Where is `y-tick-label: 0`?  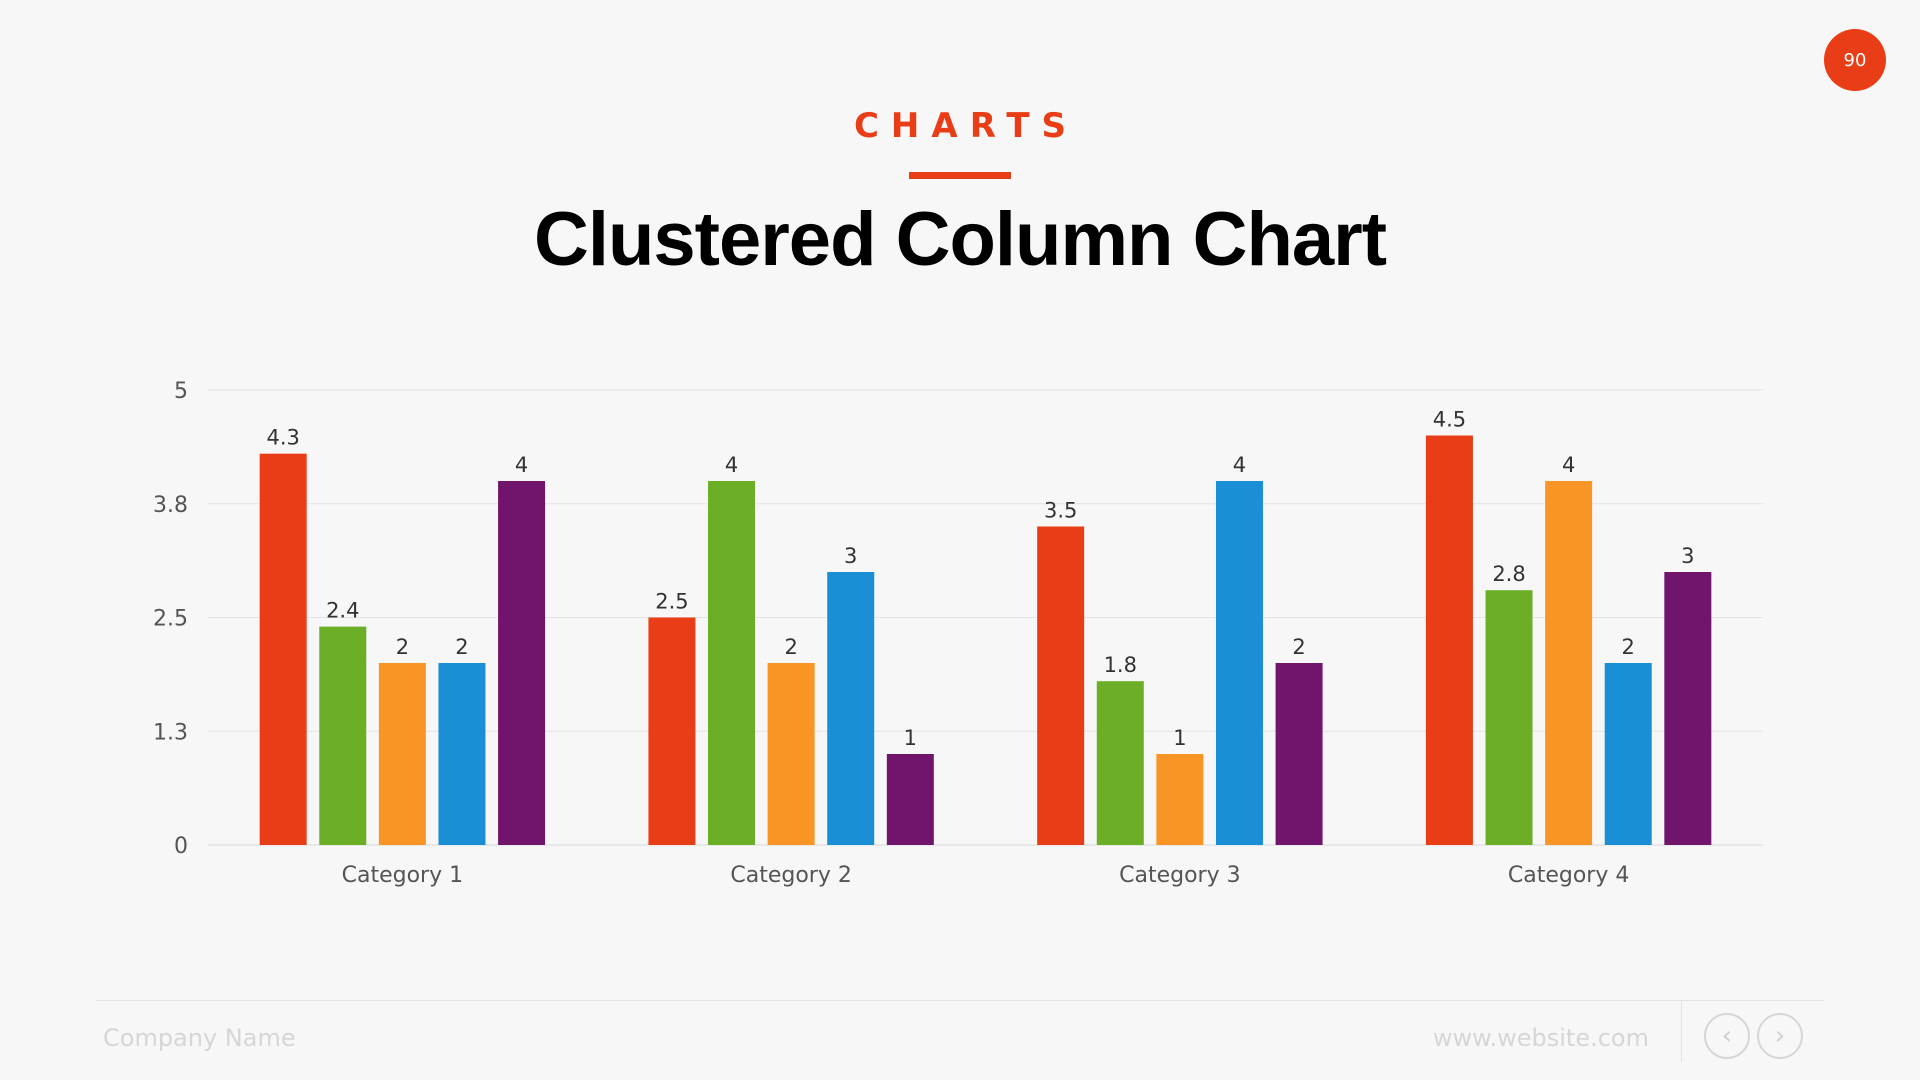 y-tick-label: 0 is located at coordinates (181, 846).